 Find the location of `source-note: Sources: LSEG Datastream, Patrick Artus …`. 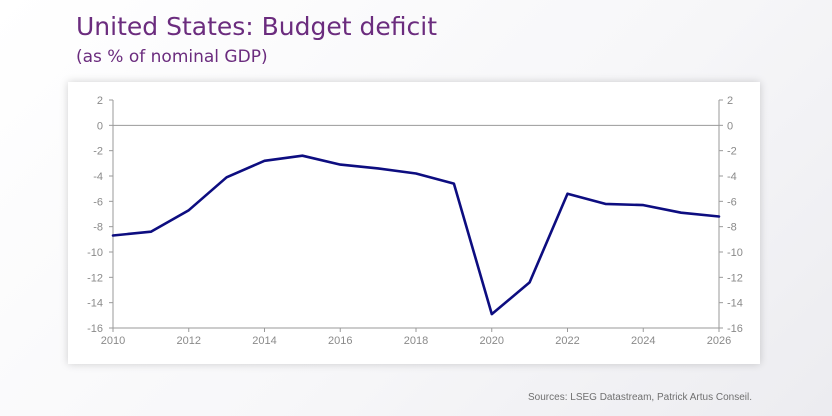

source-note: Sources: LSEG Datastream, Patrick Artus … is located at coordinates (640, 397).